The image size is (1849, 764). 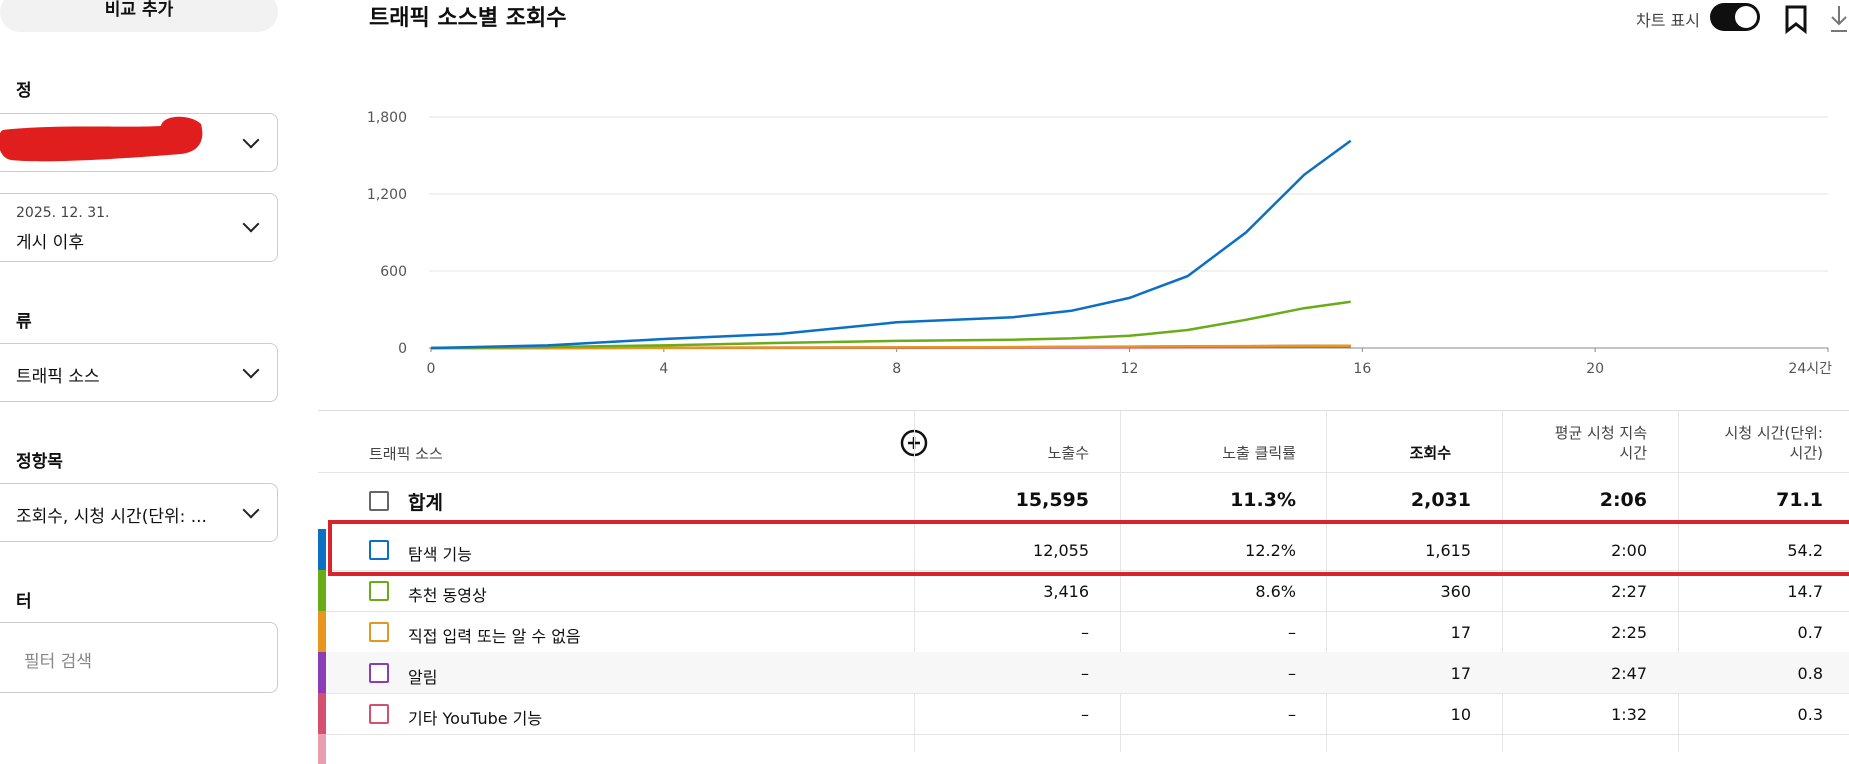 I want to click on chart-title: 트래픽 소스별 조회수, so click(x=468, y=18).